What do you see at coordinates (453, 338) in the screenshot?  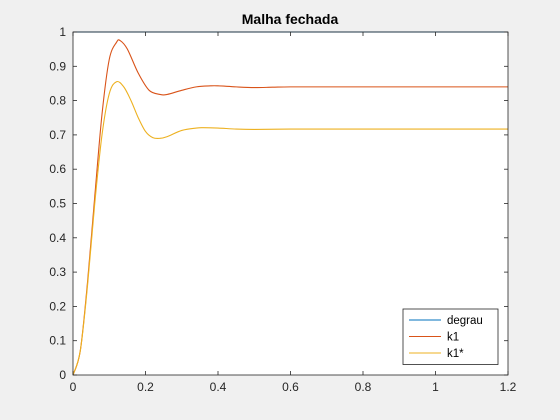 I see `legend-label: k1` at bounding box center [453, 338].